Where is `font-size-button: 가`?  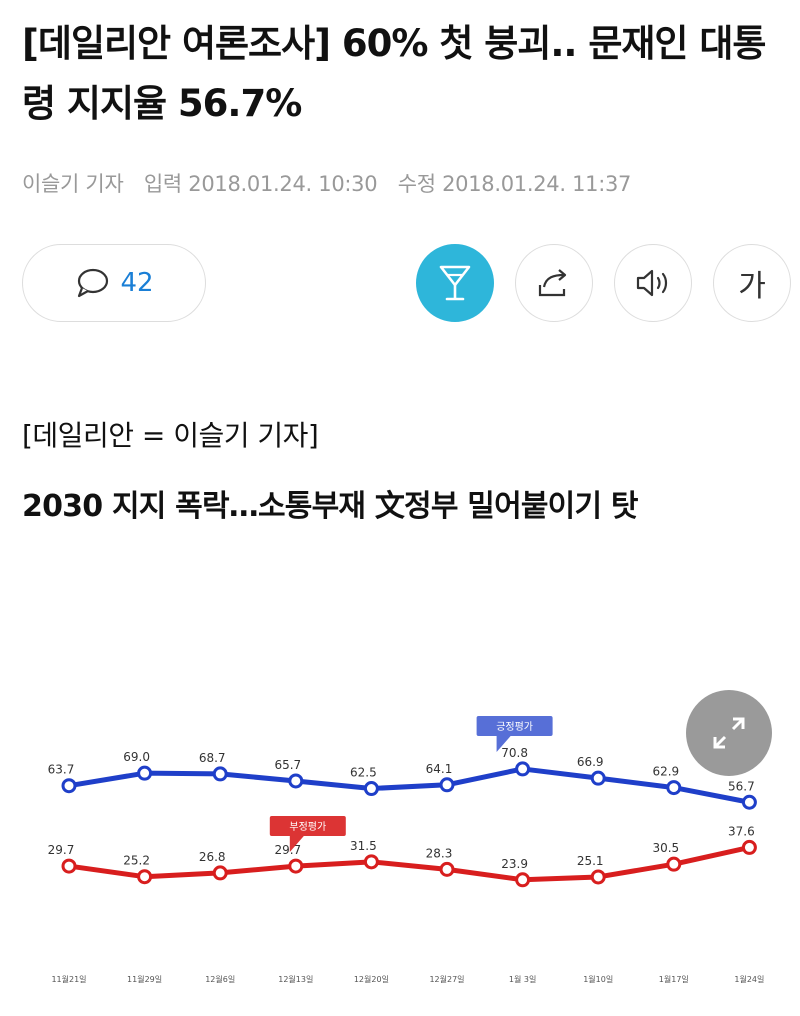 font-size-button: 가 is located at coordinates (752, 283).